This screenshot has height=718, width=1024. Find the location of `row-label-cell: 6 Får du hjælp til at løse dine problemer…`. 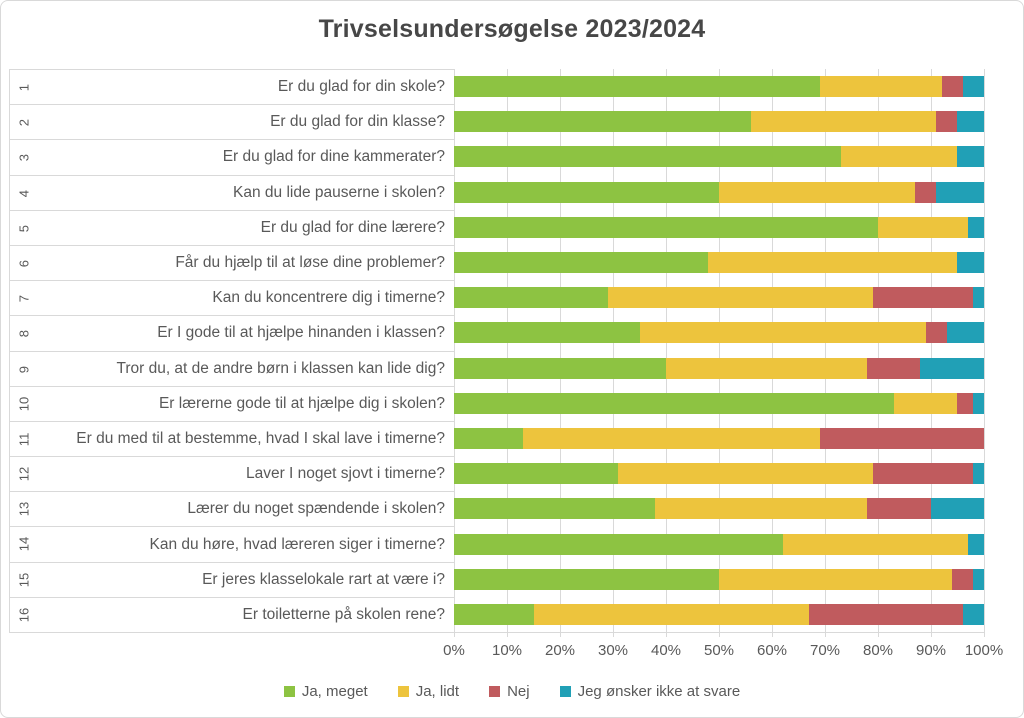

row-label-cell: 6 Får du hjælp til at løse dine problemer… is located at coordinates (231, 262).